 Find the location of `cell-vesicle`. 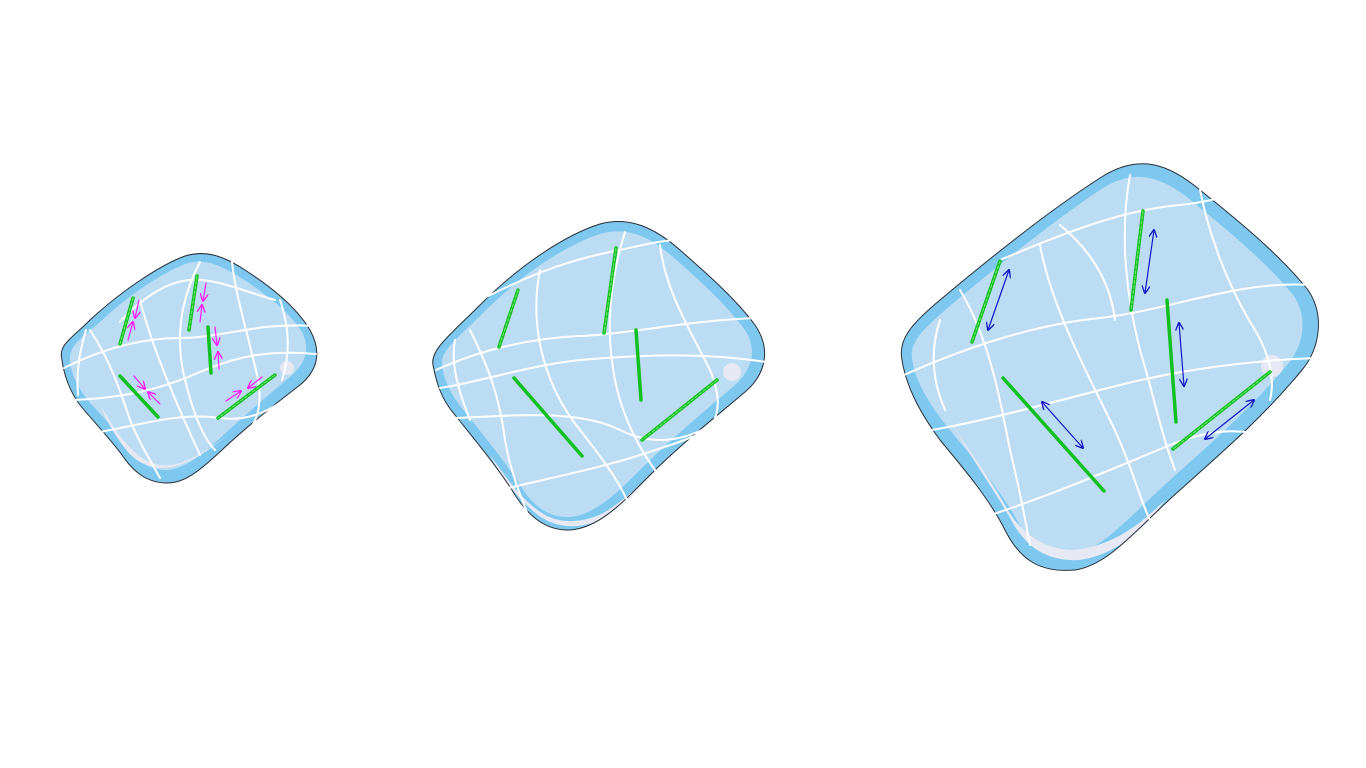

cell-vesicle is located at coordinates (732, 372).